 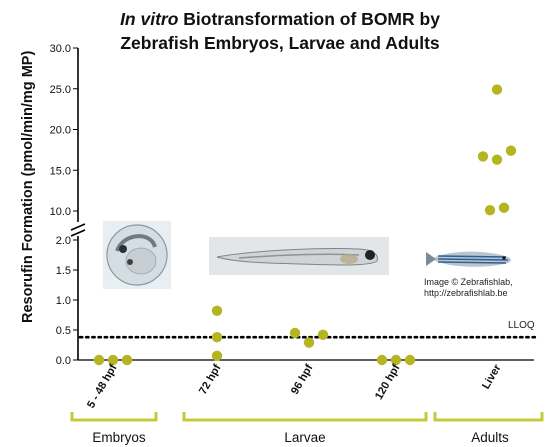 What do you see at coordinates (490, 437) in the screenshot?
I see `group-label: Adults` at bounding box center [490, 437].